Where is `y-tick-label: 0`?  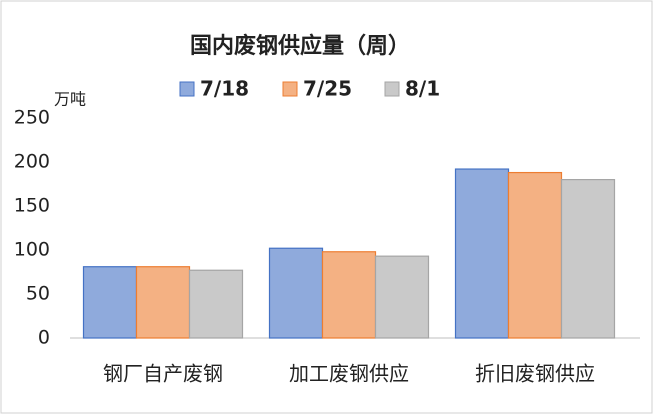 y-tick-label: 0 is located at coordinates (44, 338).